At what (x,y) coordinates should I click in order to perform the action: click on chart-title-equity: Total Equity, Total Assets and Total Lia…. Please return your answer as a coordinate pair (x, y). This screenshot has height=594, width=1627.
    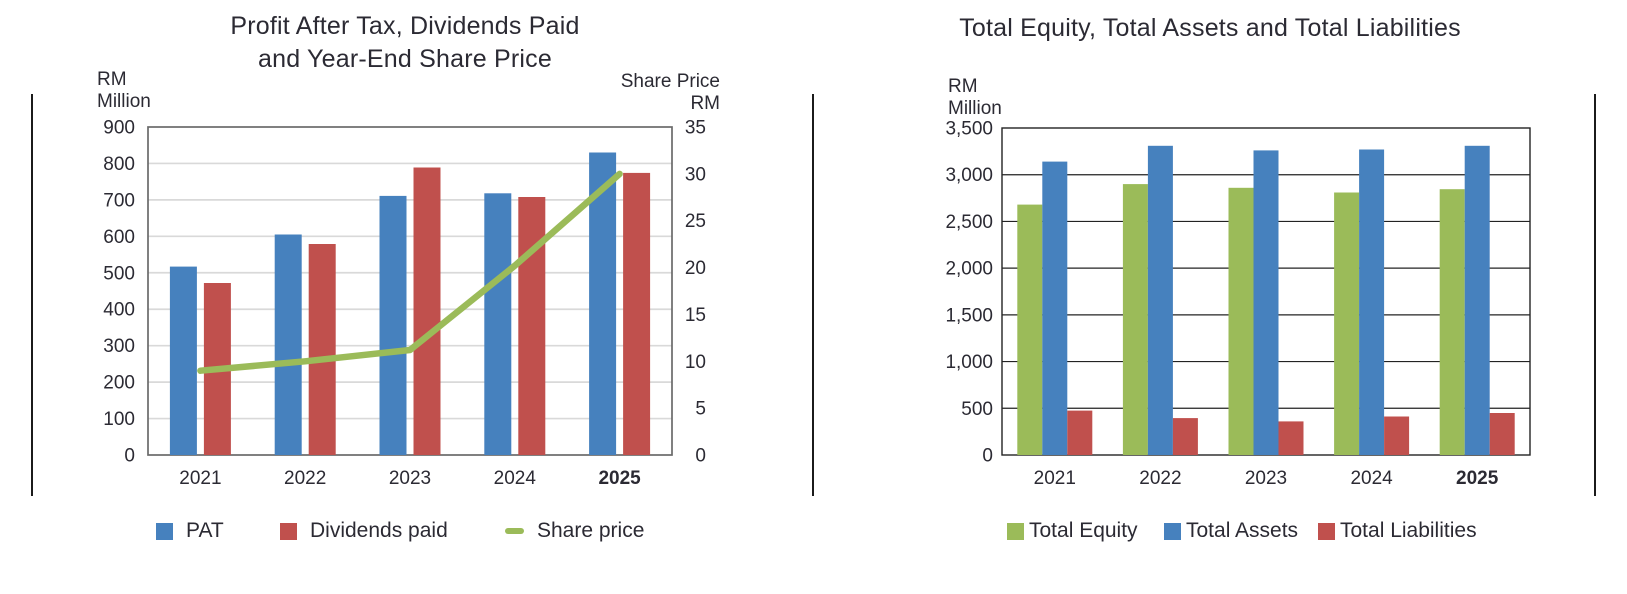
    Looking at the image, I should click on (1210, 28).